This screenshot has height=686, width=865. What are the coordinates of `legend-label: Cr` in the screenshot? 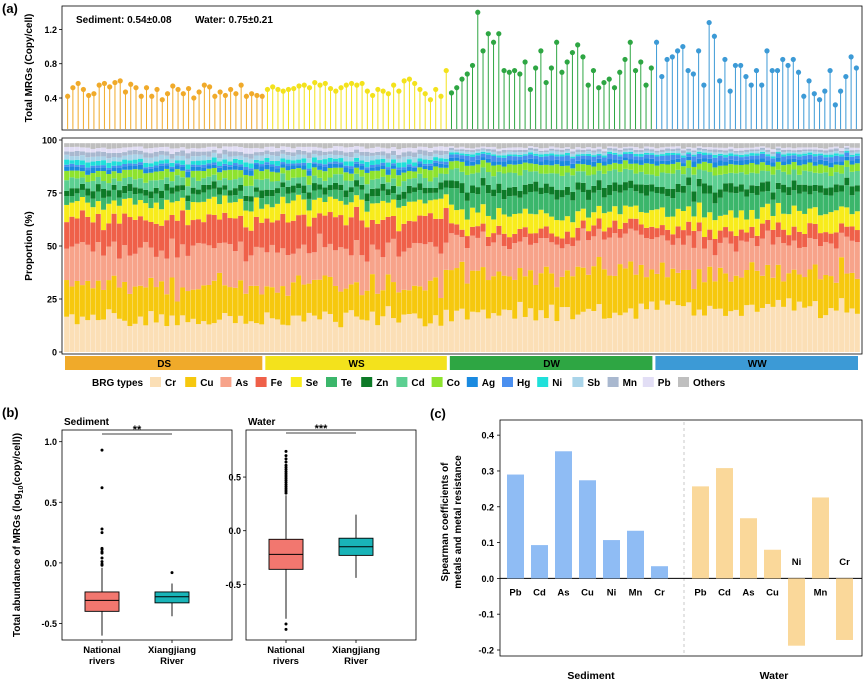 It's located at (170, 383).